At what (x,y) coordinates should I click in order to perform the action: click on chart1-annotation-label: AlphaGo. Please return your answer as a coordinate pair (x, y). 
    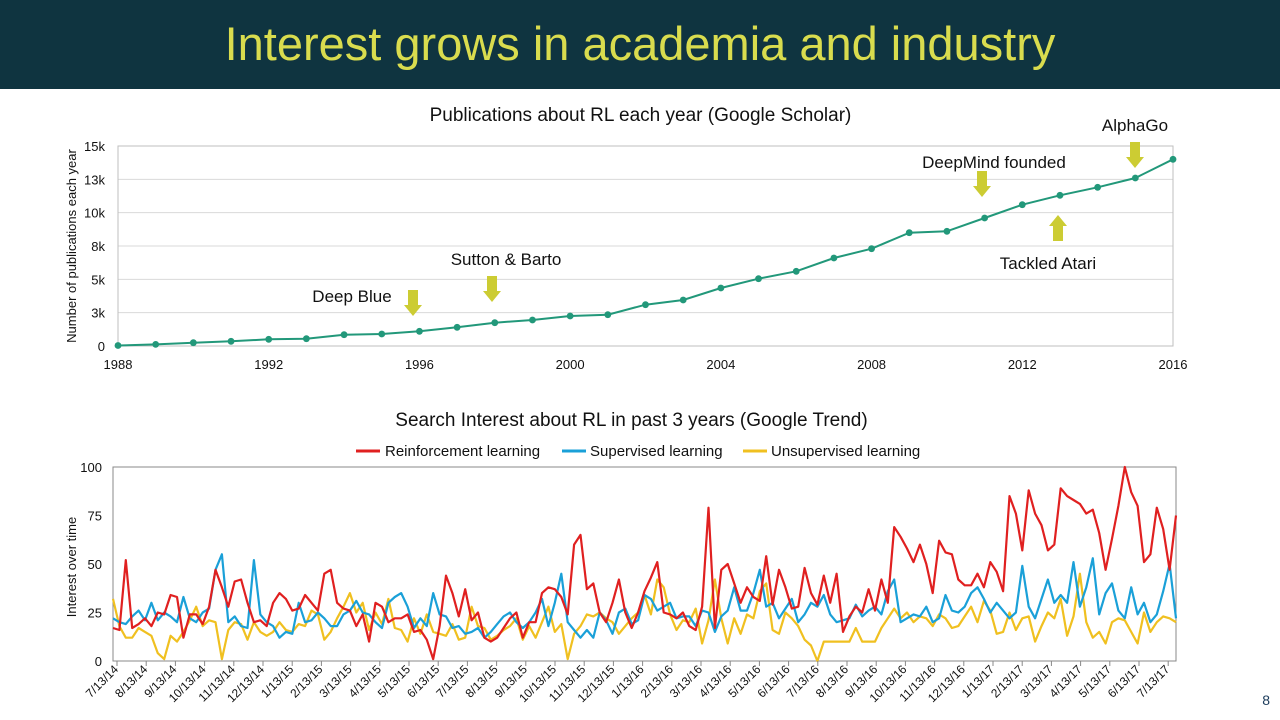
    Looking at the image, I should click on (1135, 125).